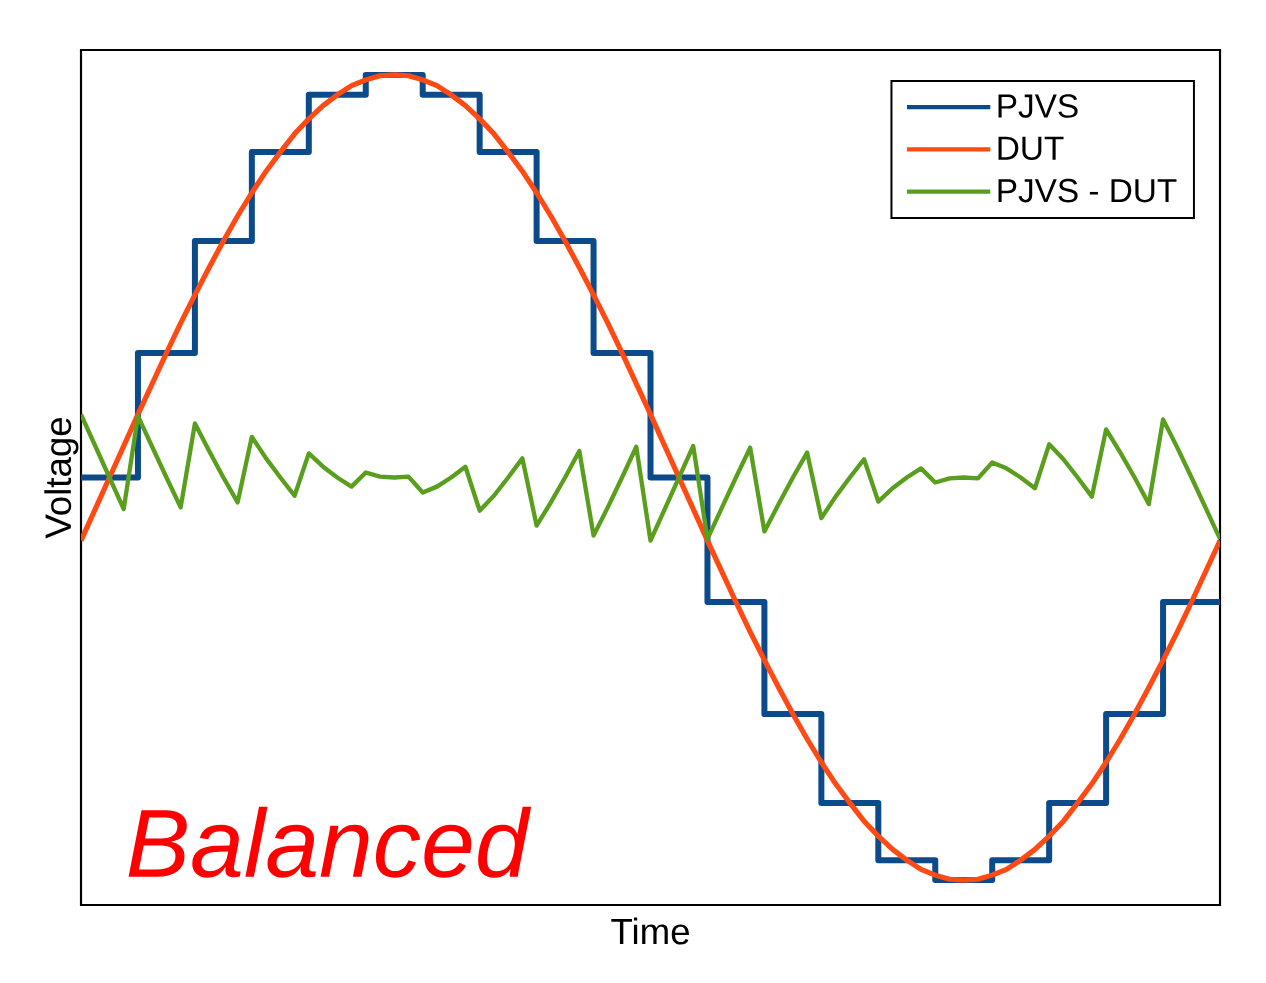 This screenshot has width=1266, height=983. Describe the element at coordinates (1031, 148) in the screenshot. I see `legend-label: DUT` at that location.